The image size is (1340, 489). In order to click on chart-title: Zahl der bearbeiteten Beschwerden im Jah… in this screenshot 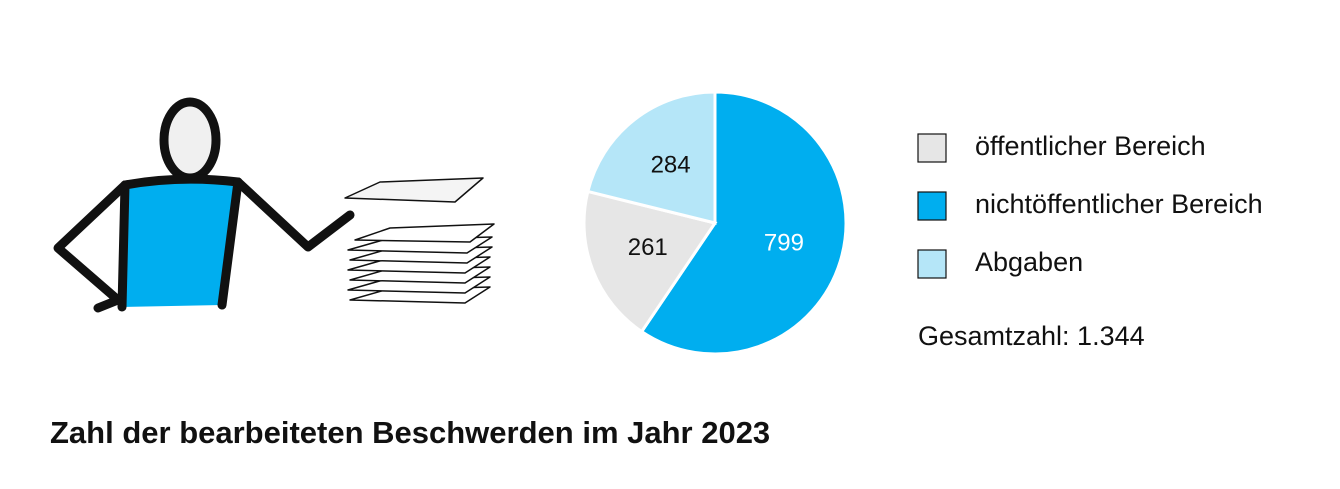, I will do `click(410, 432)`.